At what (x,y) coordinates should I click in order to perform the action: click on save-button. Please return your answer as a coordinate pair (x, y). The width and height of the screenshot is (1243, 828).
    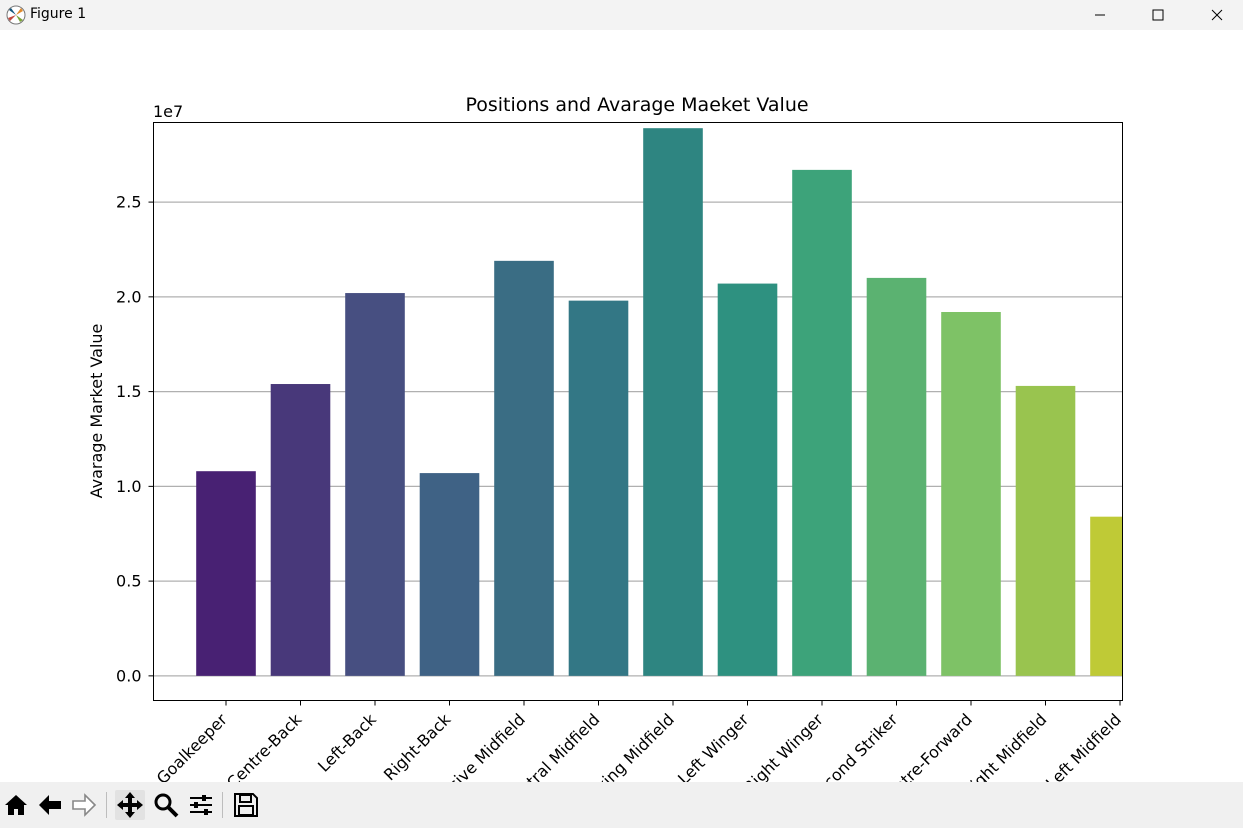
    Looking at the image, I should click on (246, 805).